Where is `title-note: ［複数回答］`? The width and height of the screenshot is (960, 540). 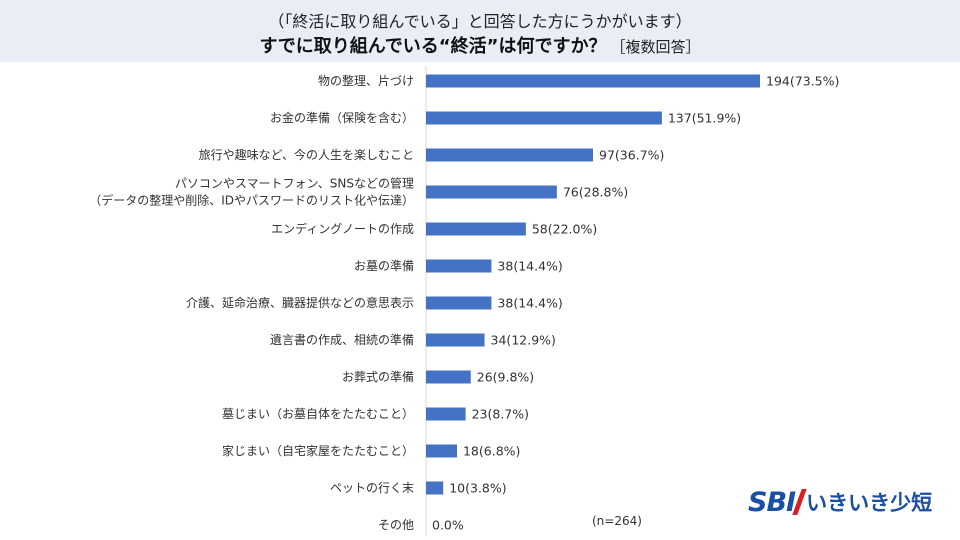
title-note: ［複数回答］ is located at coordinates (655, 47).